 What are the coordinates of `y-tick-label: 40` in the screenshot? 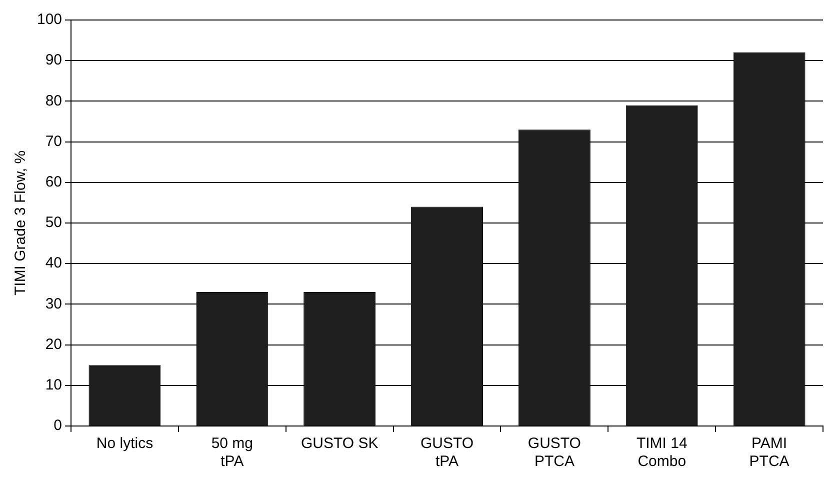 It's located at (53, 263).